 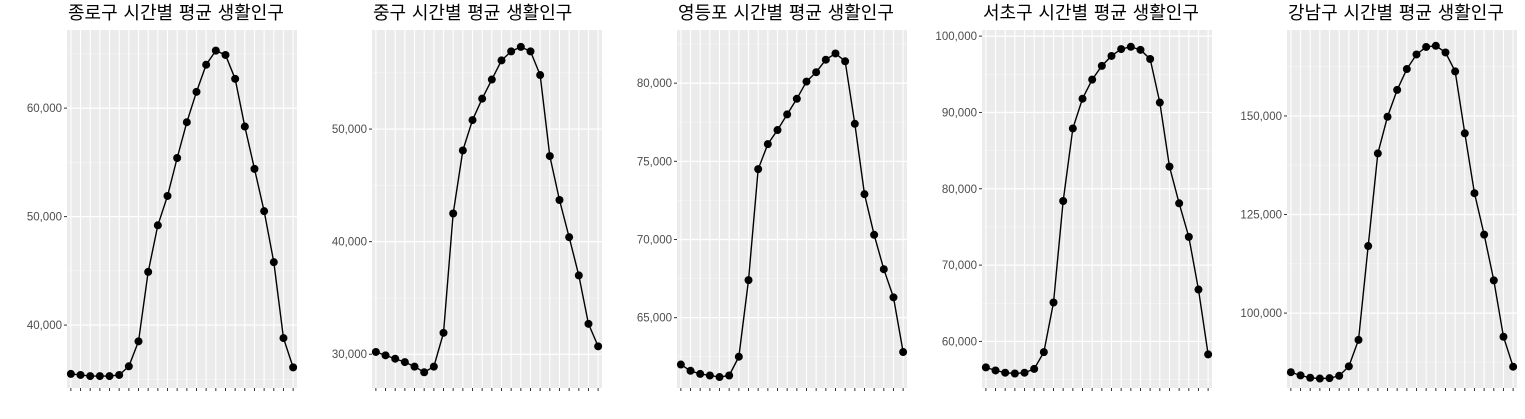 What do you see at coordinates (786, 13) in the screenshot?
I see `chart-title: 영등포 시간별 평균 생활인구` at bounding box center [786, 13].